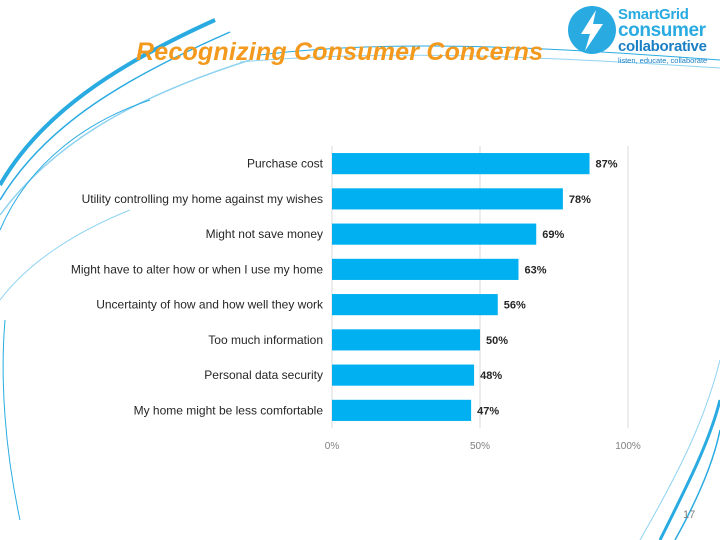  What do you see at coordinates (332, 446) in the screenshot?
I see `x-tick-label: 0%` at bounding box center [332, 446].